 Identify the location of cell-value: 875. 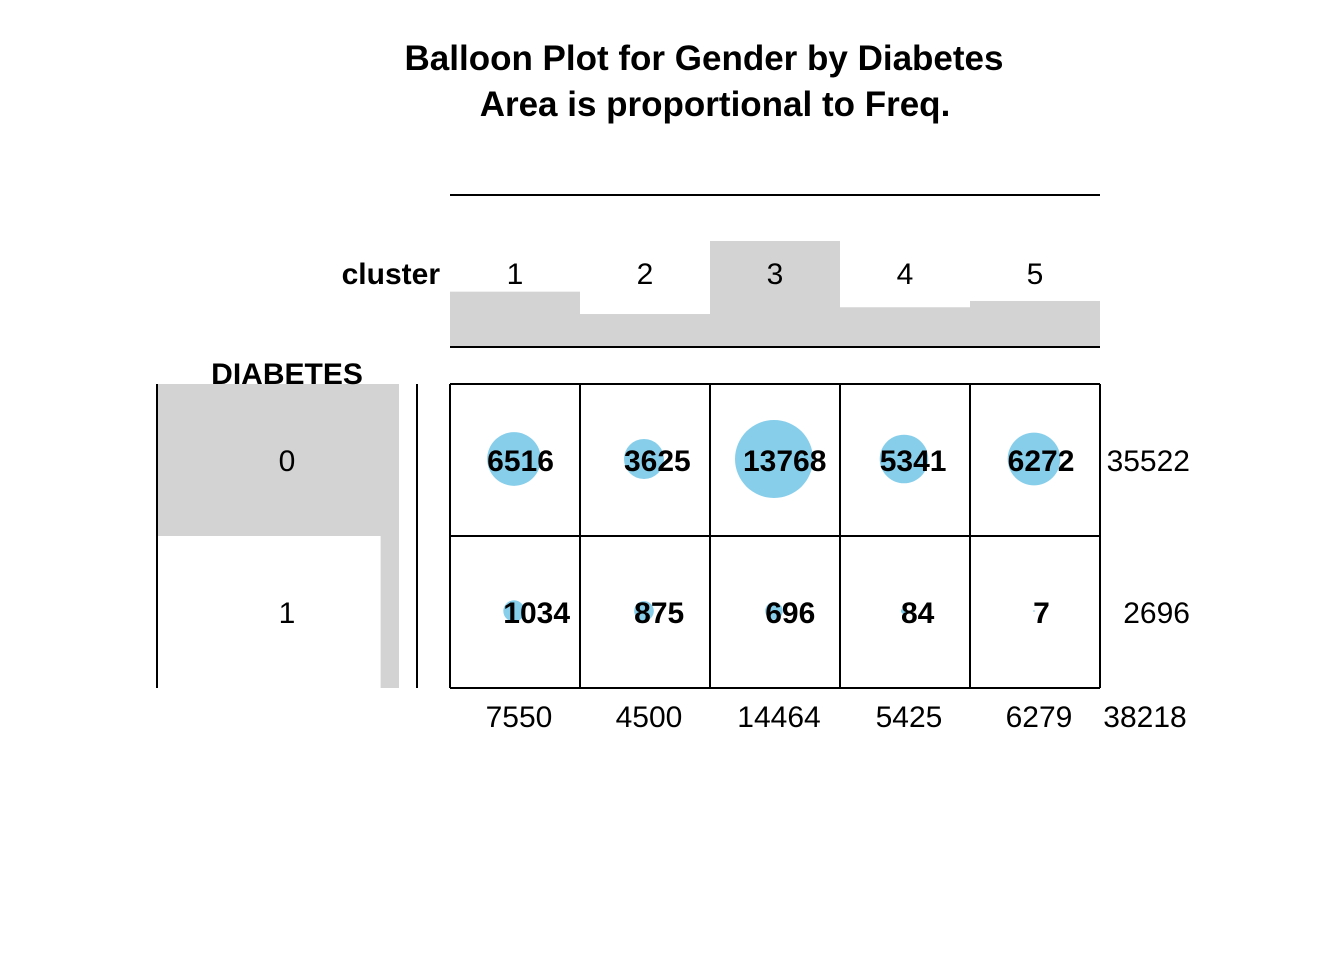
(659, 613).